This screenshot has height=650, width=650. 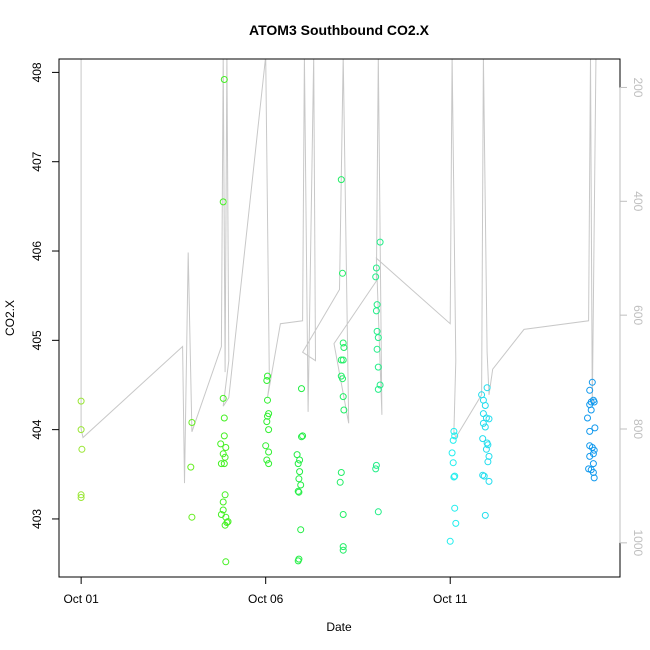 I want to click on y-tick-label: 406, so click(x=37, y=251).